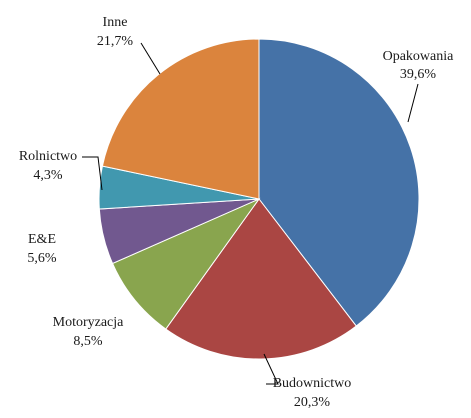 The width and height of the screenshot is (471, 418). Describe the element at coordinates (418, 74) in the screenshot. I see `slice-value-opakowania: 39,6%` at that location.